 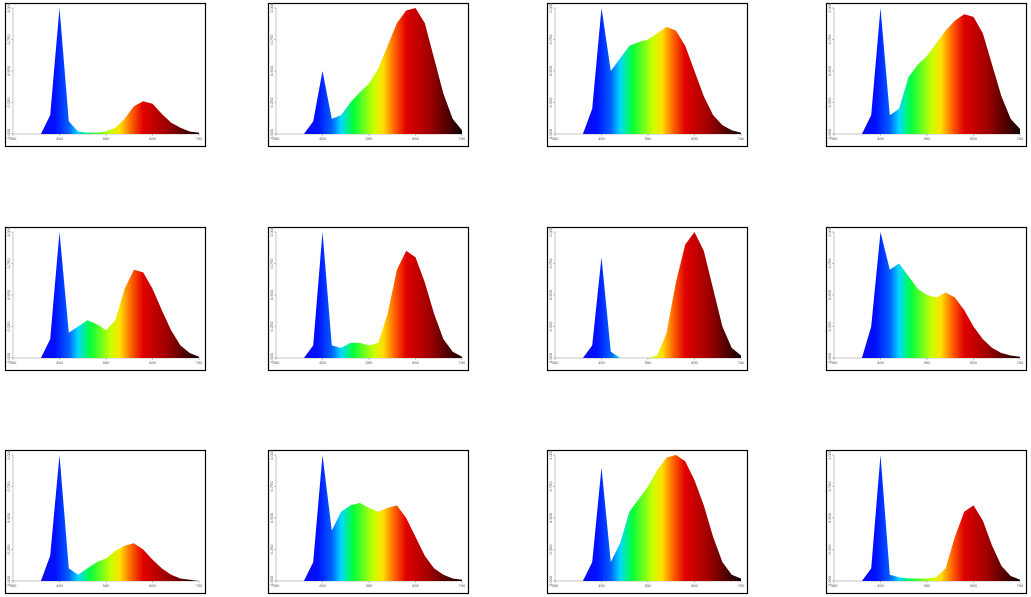 I want to click on chart-frame, so click(x=105, y=75).